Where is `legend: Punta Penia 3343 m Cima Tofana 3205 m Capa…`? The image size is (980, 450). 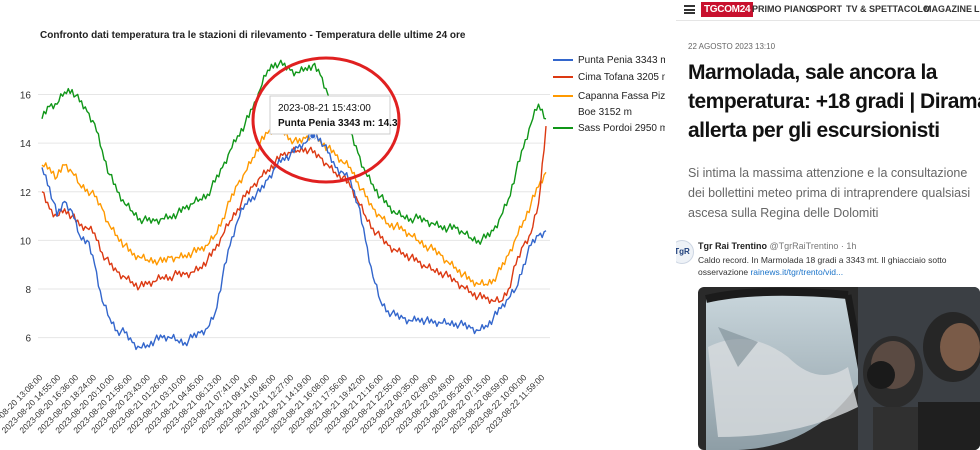
legend: Punta Penia 3343 m Cima Tofana 3205 m Capa… is located at coordinates (609, 94).